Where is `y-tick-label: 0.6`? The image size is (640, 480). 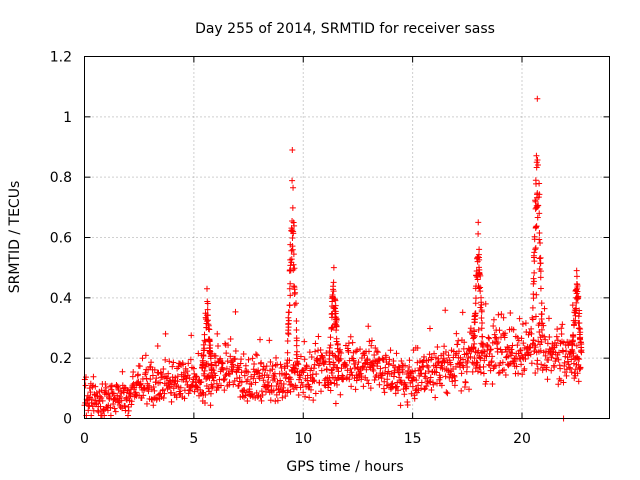 y-tick-label: 0.6 is located at coordinates (61, 239).